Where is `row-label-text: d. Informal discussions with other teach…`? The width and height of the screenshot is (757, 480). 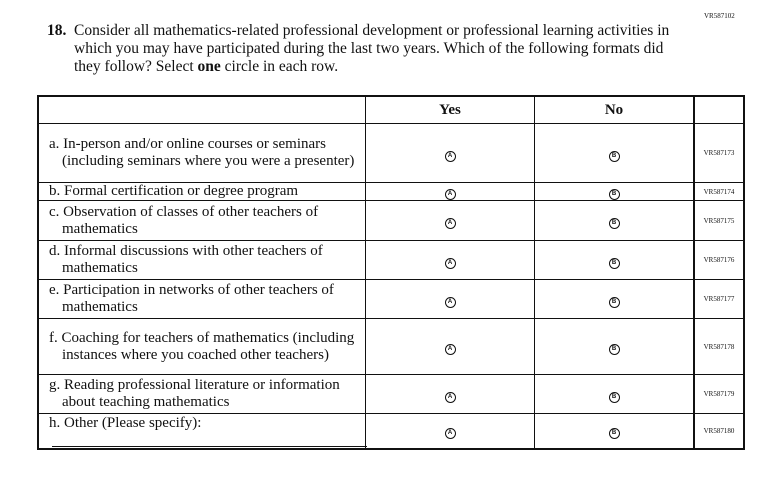 row-label-text: d. Informal discussions with other teach… is located at coordinates (186, 259).